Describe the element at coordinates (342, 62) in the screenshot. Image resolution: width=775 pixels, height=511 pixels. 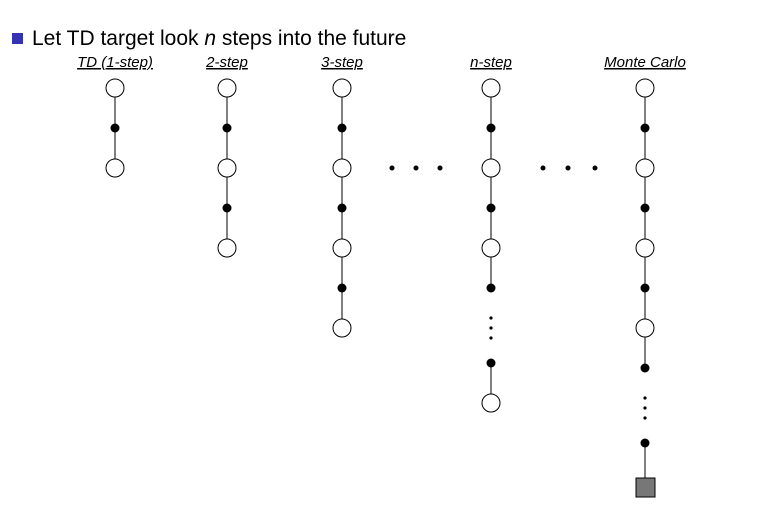
I see `column-label: 3-step` at that location.